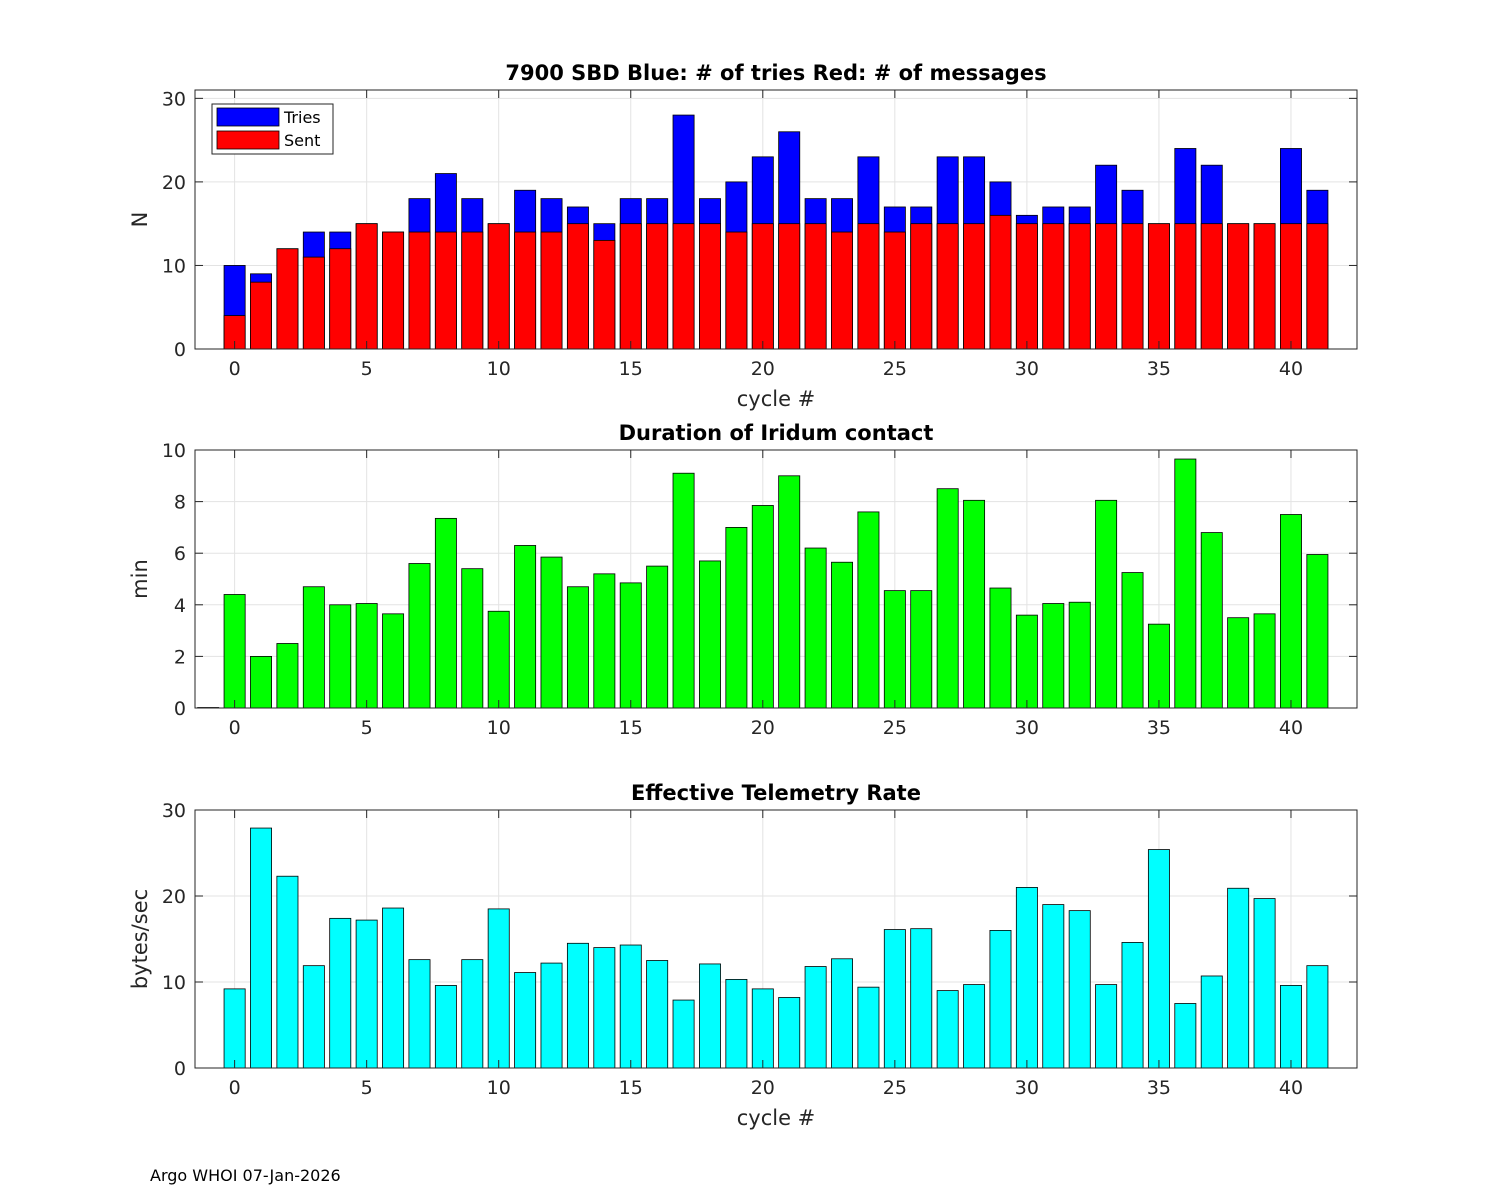  Describe the element at coordinates (302, 117) in the screenshot. I see `legend-label-tries: Tries` at that location.